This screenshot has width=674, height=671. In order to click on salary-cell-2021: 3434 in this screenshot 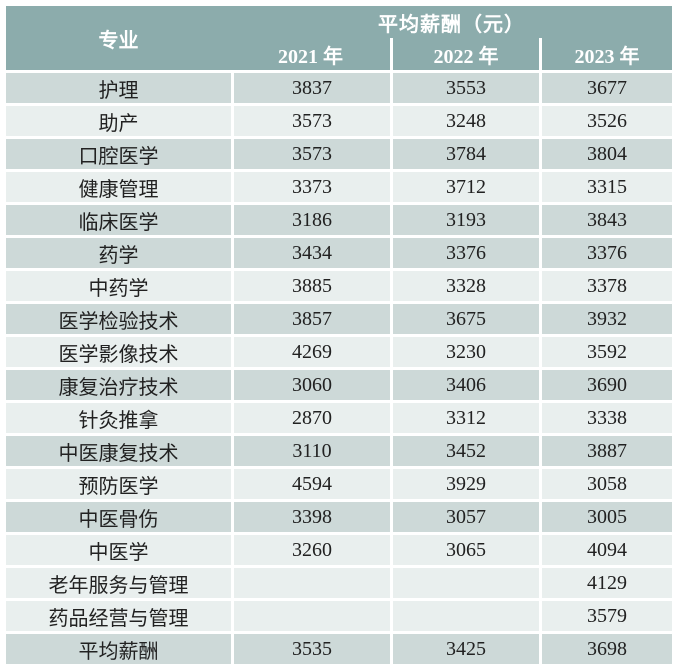, I will do `click(312, 253)`.